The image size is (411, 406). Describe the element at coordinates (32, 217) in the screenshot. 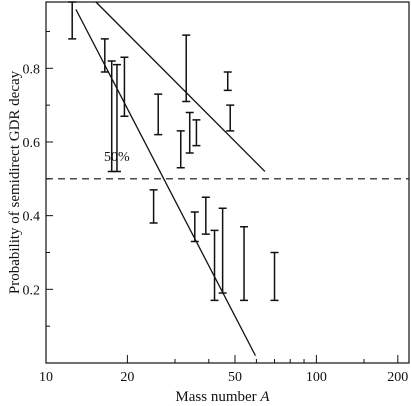

I see `y-tick-label: 0.4` at that location.